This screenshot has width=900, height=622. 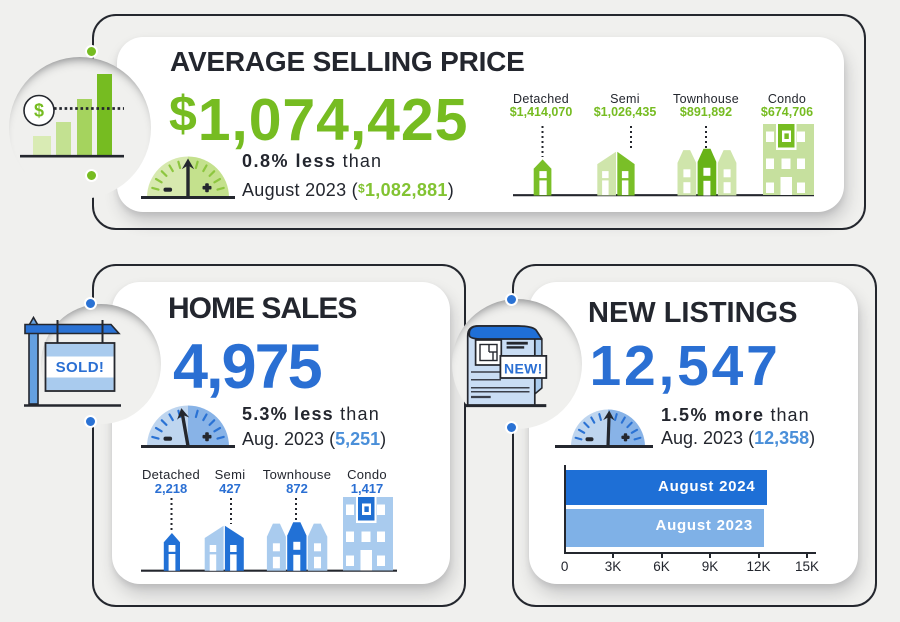 What do you see at coordinates (80, 367) in the screenshot?
I see `svg-text: SOLD!` at bounding box center [80, 367].